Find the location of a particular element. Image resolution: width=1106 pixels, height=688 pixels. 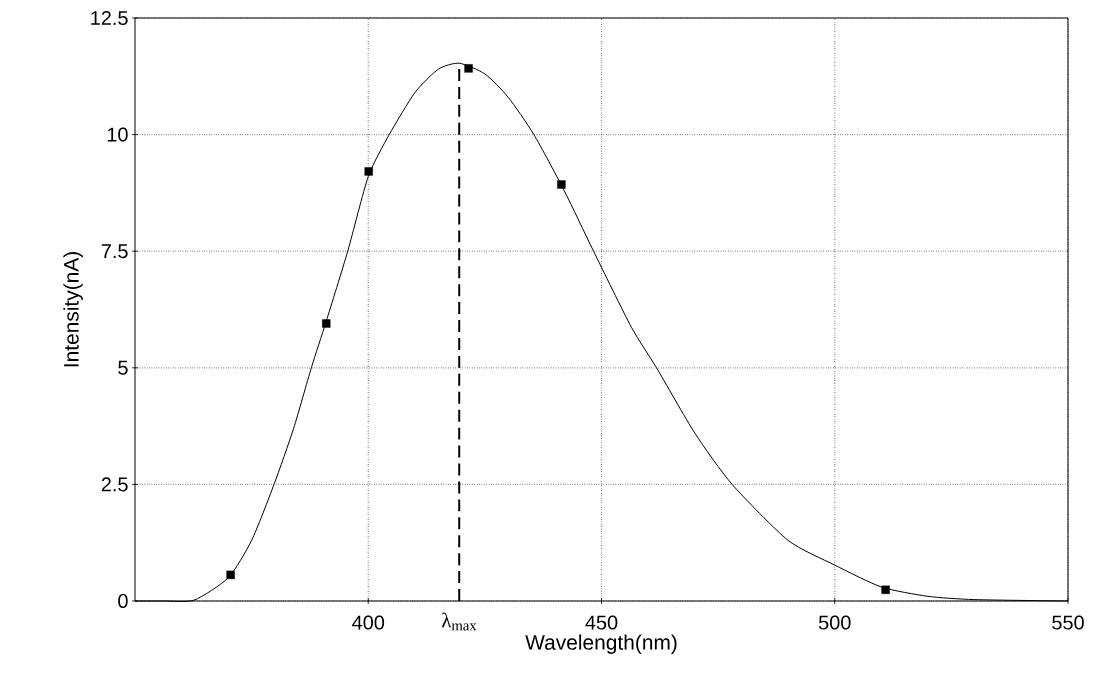

x-tick-label: 550 is located at coordinates (1068, 622).